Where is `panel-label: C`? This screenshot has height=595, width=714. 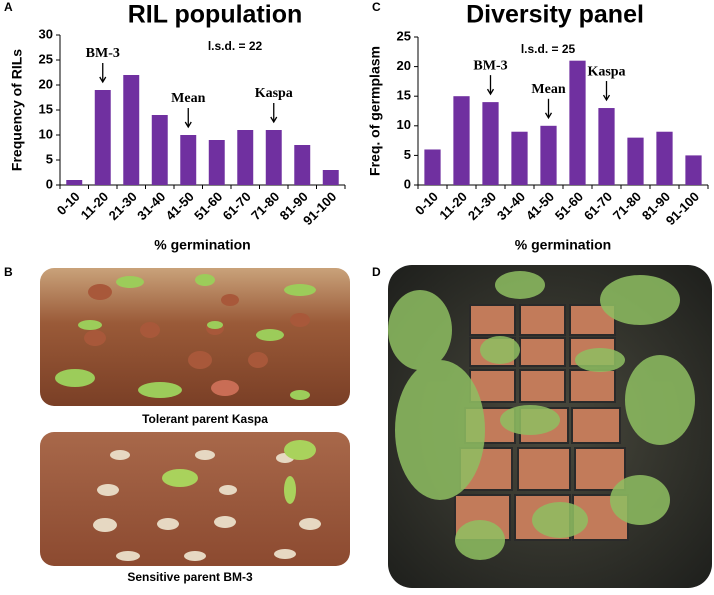 panel-label: C is located at coordinates (376, 7).